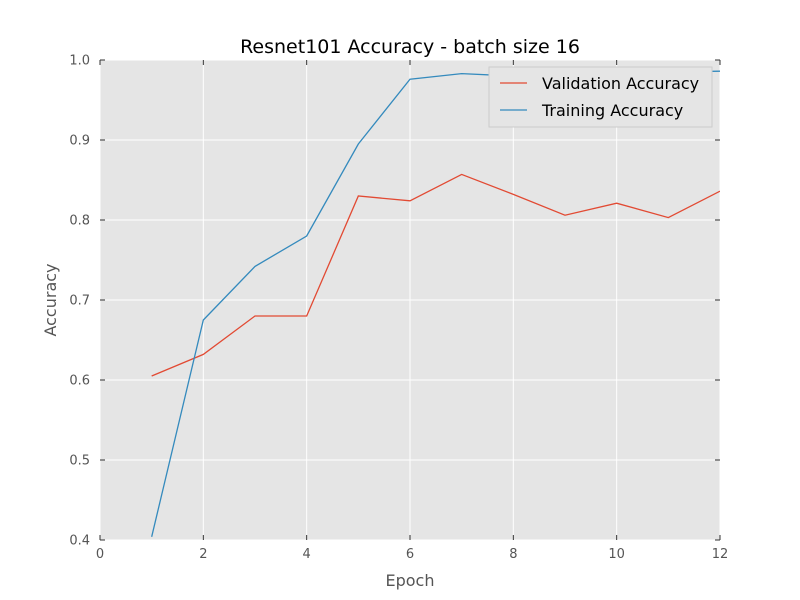 The height and width of the screenshot is (600, 800). What do you see at coordinates (612, 110) in the screenshot?
I see `legend-entry-label: Training Accuracy` at bounding box center [612, 110].